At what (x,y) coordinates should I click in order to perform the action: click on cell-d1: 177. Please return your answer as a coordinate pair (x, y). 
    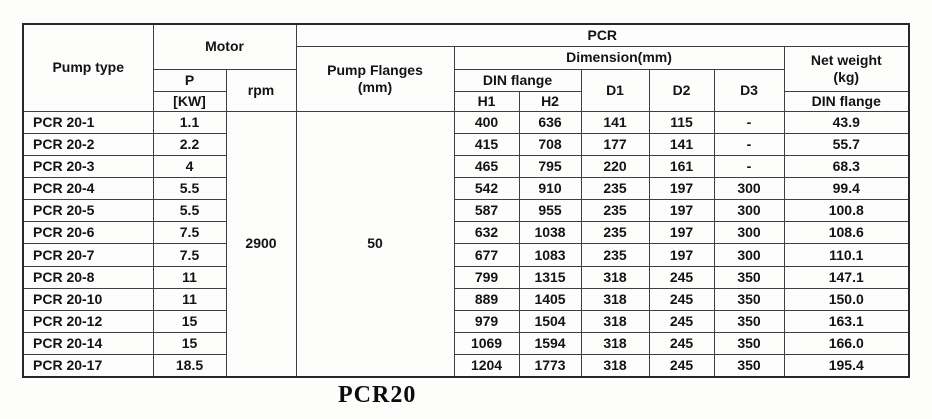
    Looking at the image, I should click on (615, 144).